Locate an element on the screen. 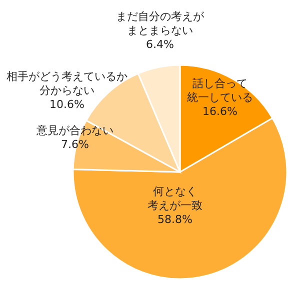 The image size is (290, 286). slice-label: まだ自分の考えがまとまらない is located at coordinates (160, 23).